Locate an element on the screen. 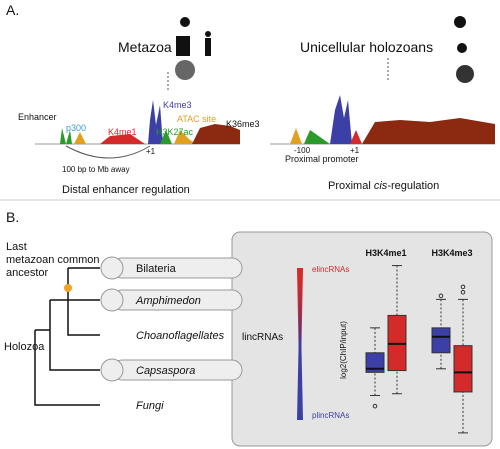 Image resolution: width=500 pixels, height=449 pixels. caption-part: -regulation is located at coordinates (413, 186).